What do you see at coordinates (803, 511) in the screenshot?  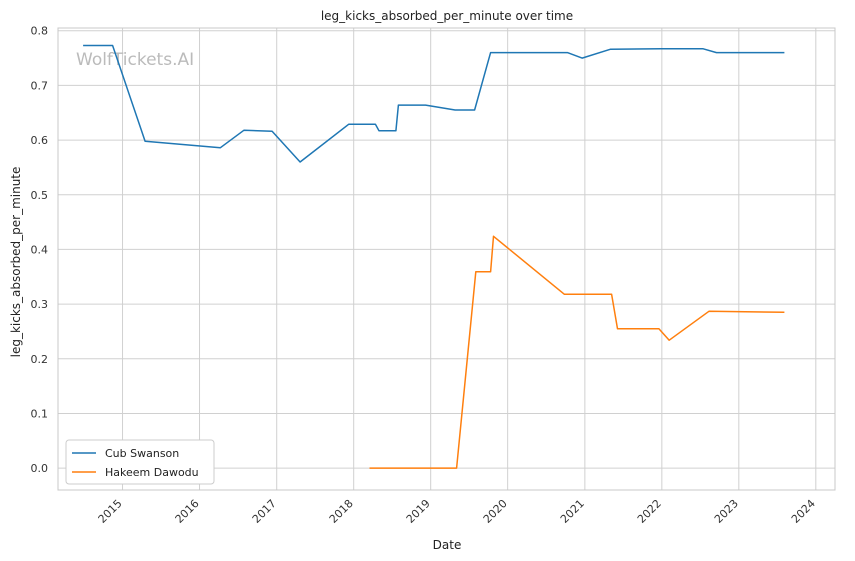 I see `x-tick-label: 2024` at bounding box center [803, 511].